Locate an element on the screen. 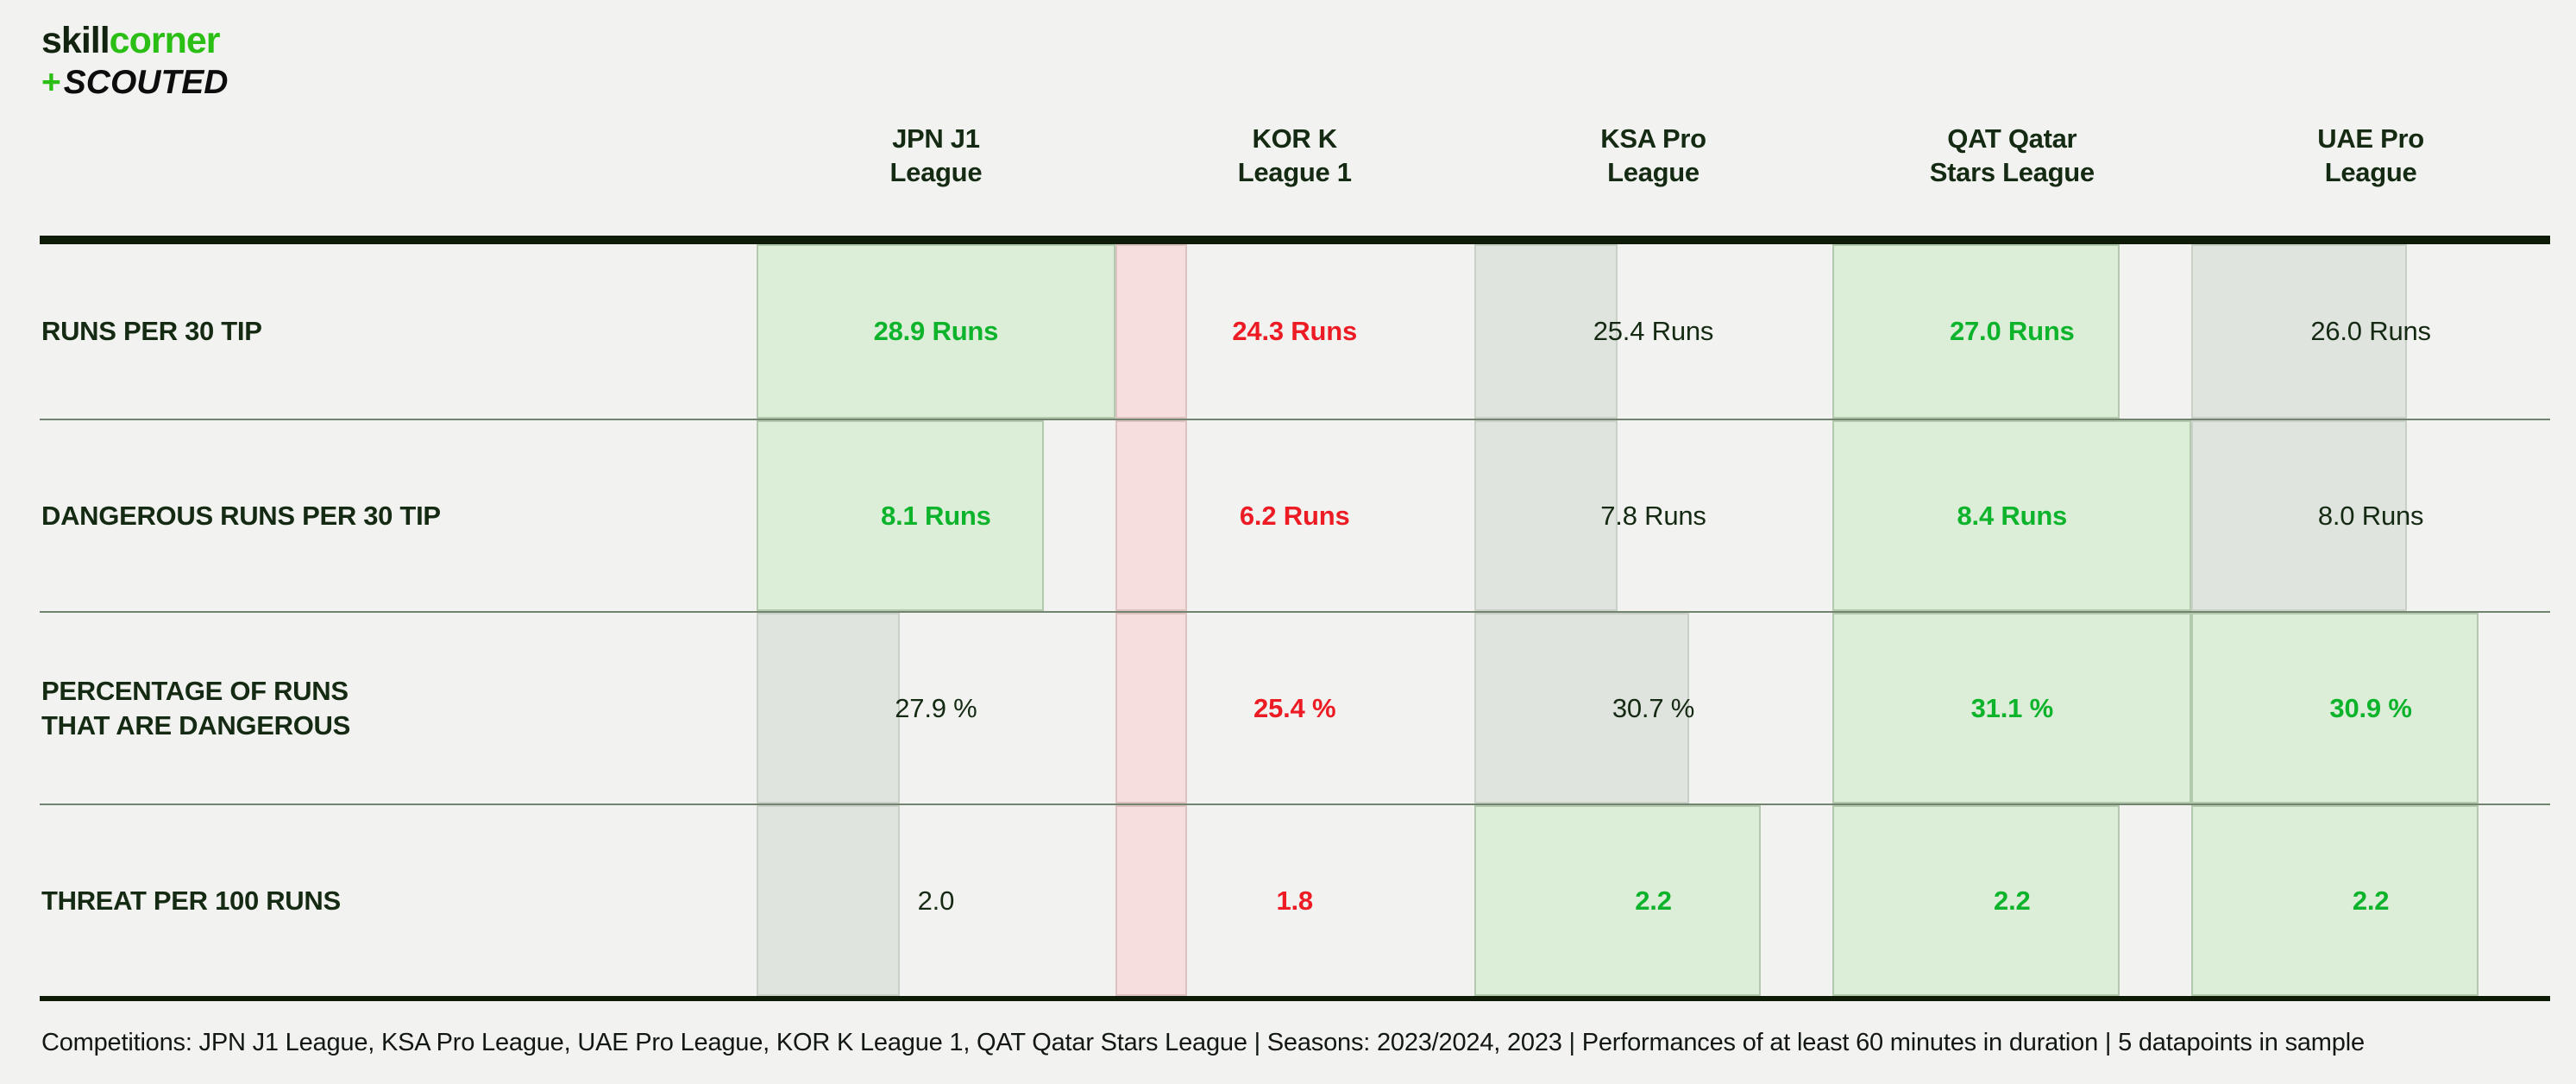 The image size is (2576, 1084). value-cell: 8.1 Runs is located at coordinates (936, 515).